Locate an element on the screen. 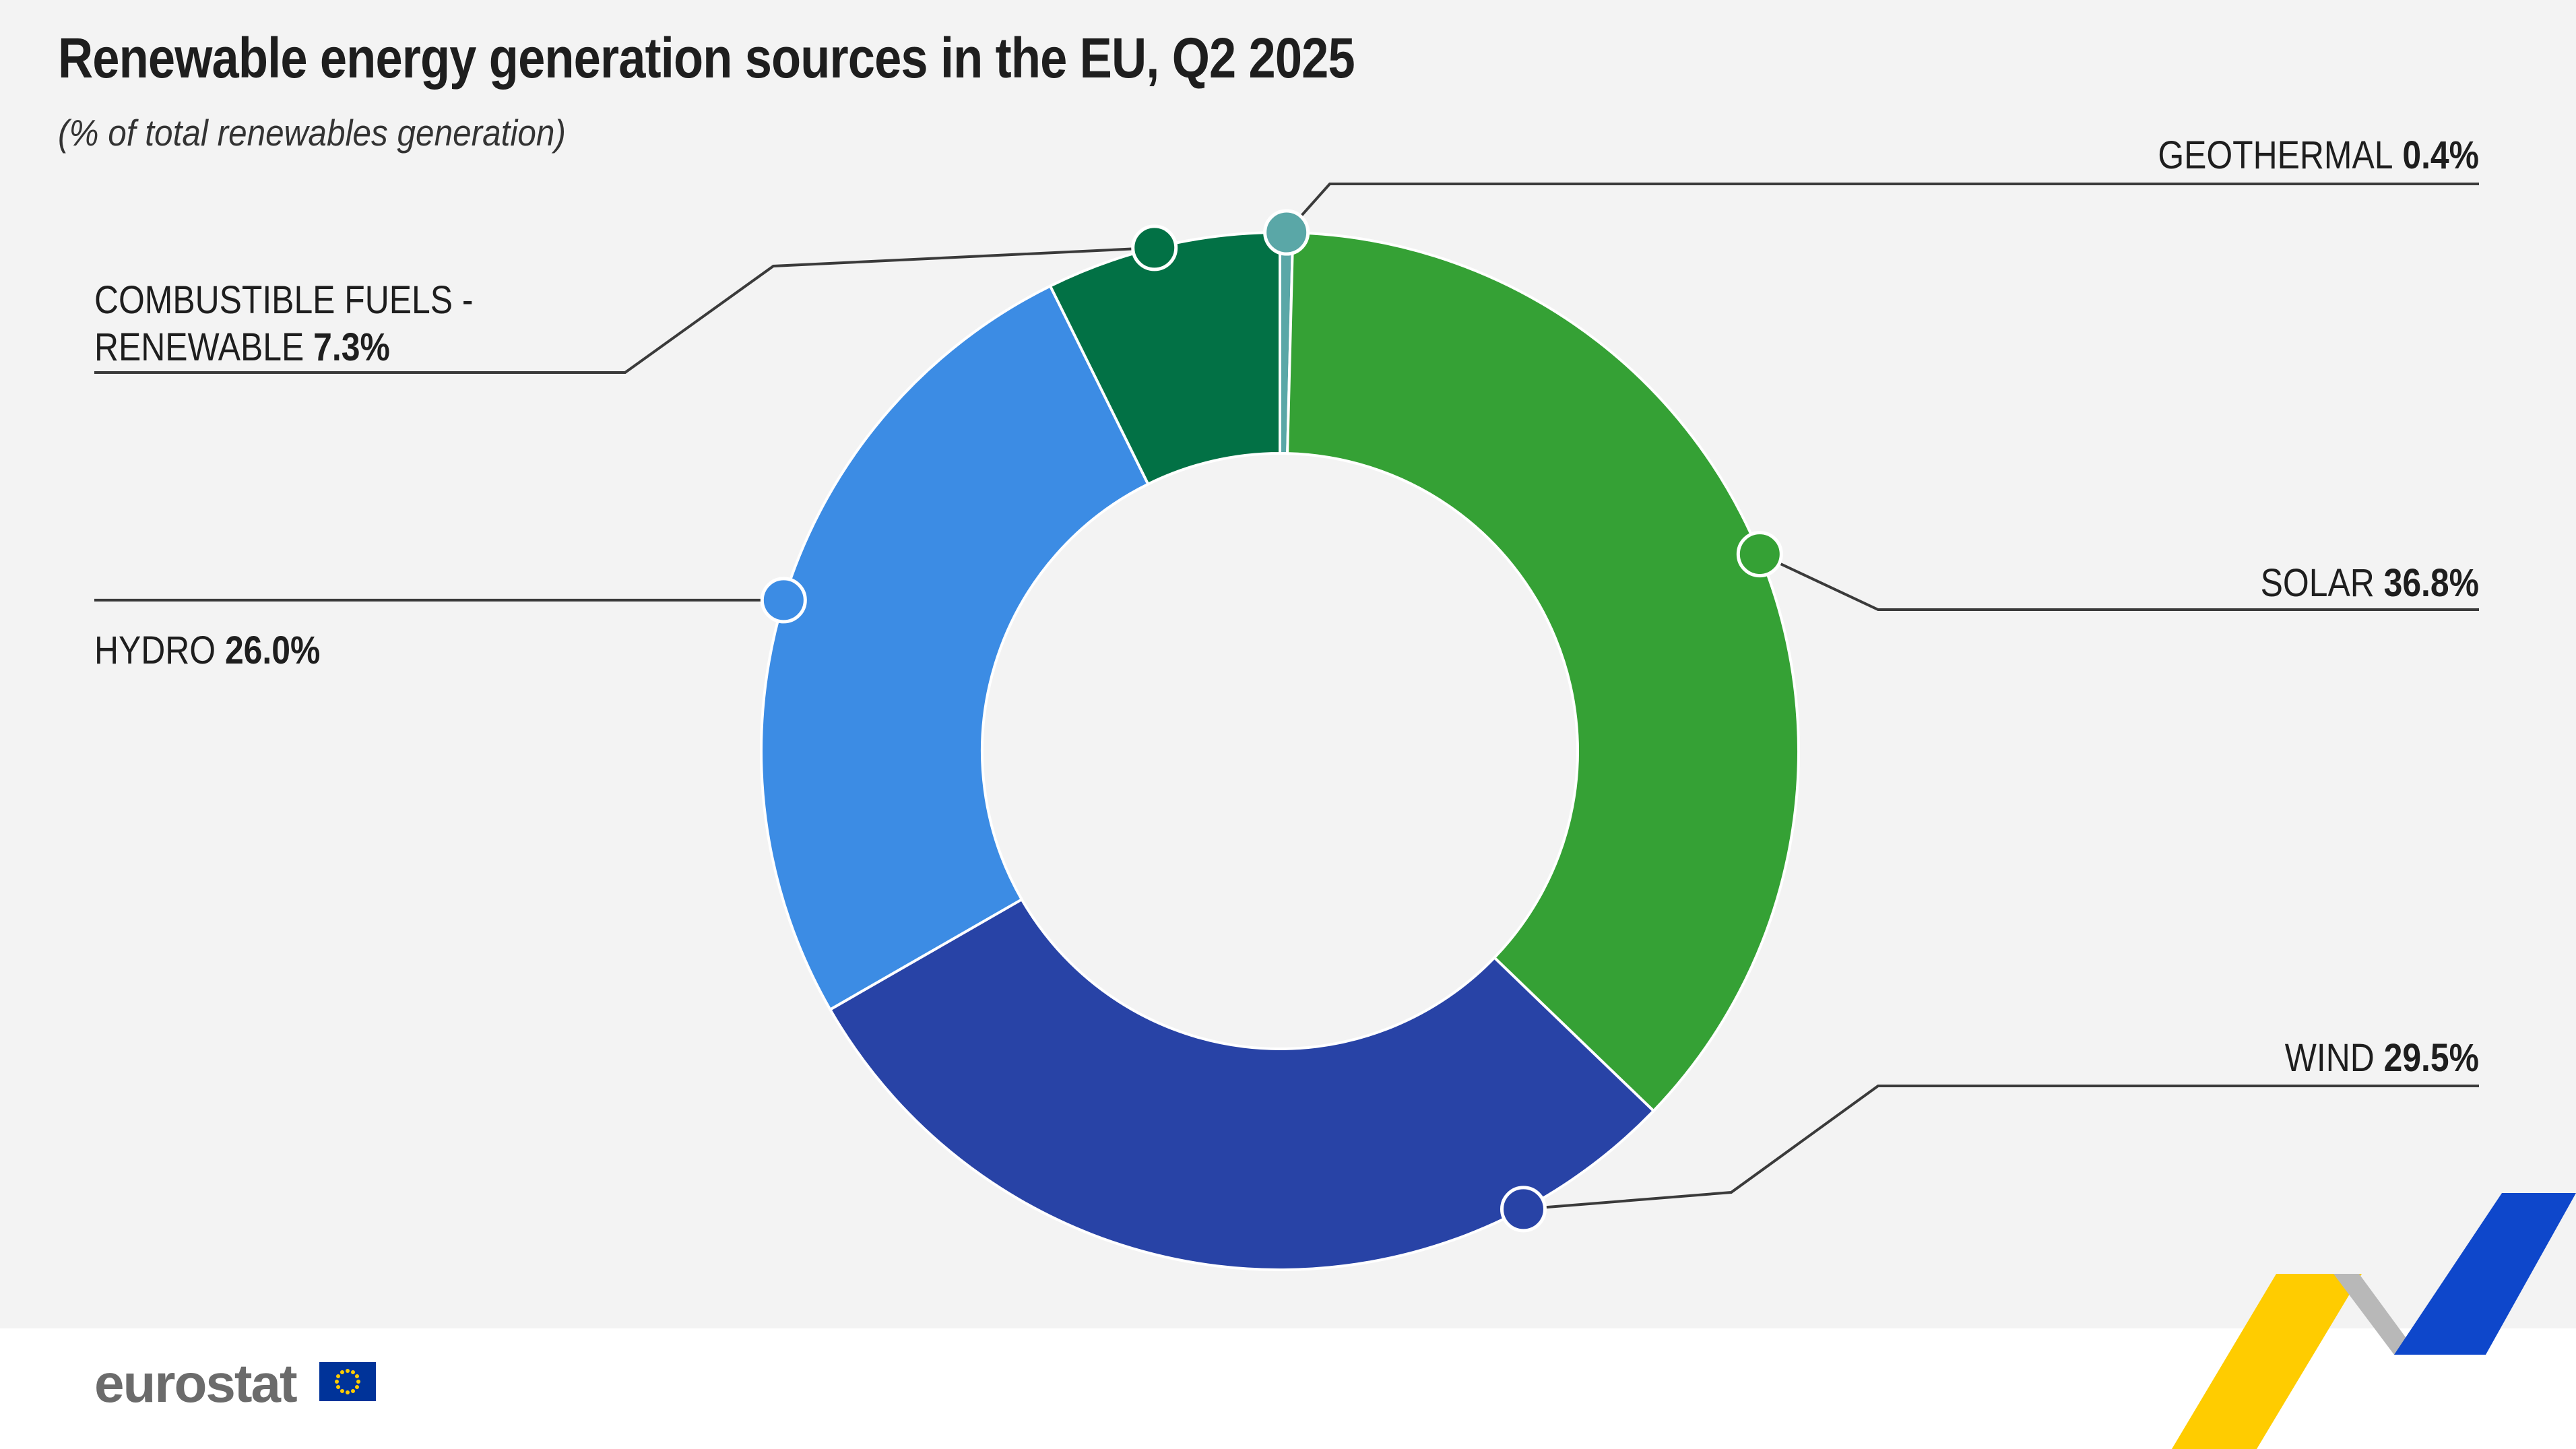 This screenshot has height=1449, width=2576. swoosh-yellow is located at coordinates (2267, 1362).